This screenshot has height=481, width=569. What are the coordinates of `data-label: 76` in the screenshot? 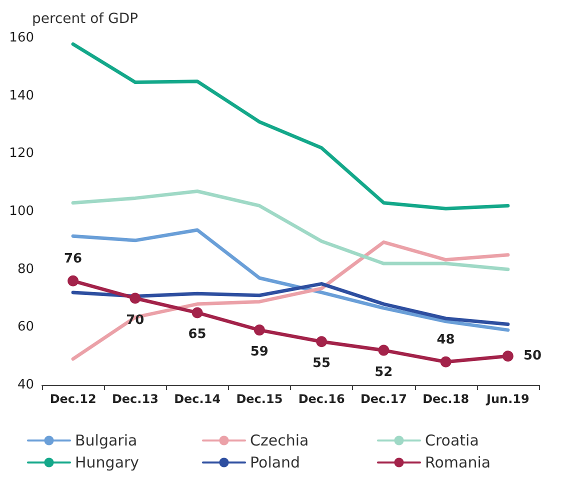 It's located at (73, 258).